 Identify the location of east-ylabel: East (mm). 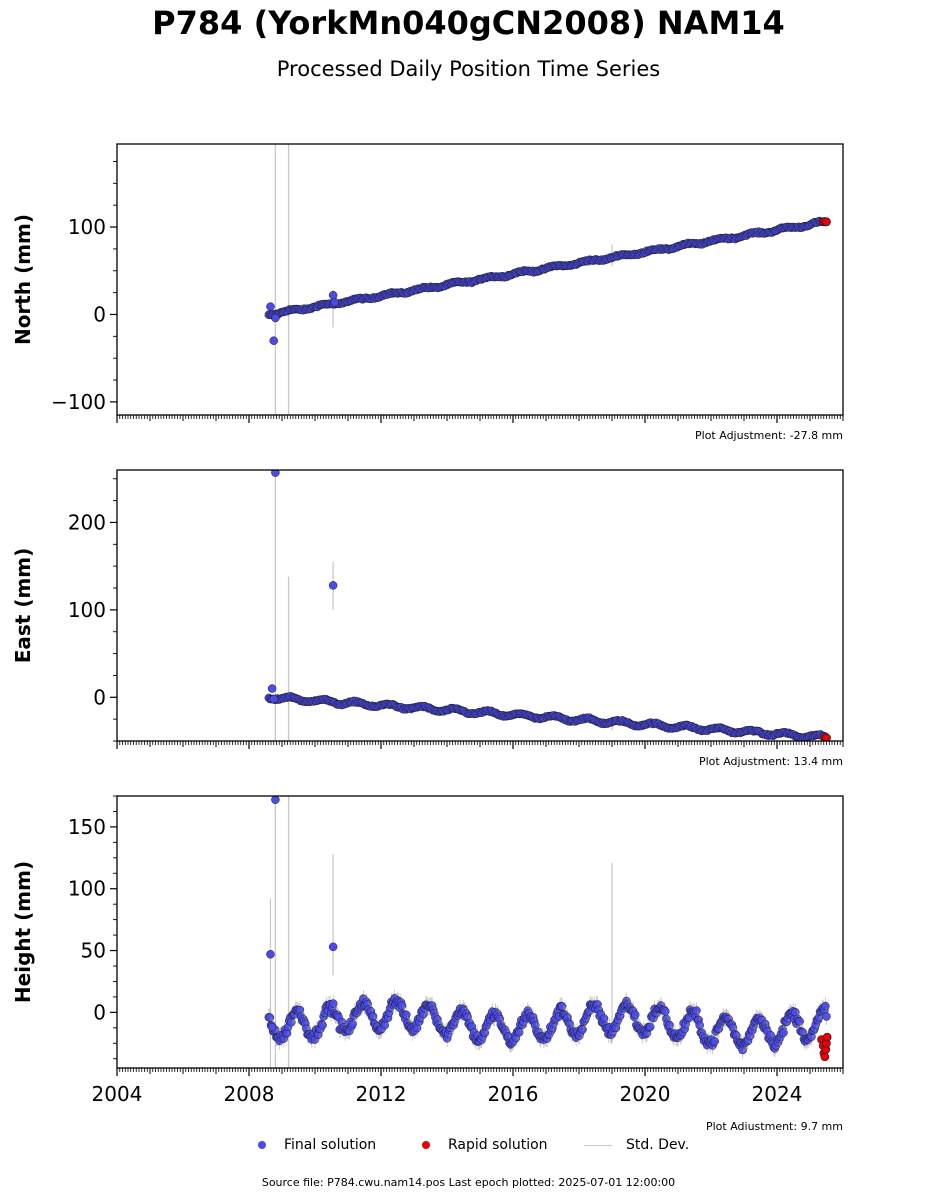
(23, 606).